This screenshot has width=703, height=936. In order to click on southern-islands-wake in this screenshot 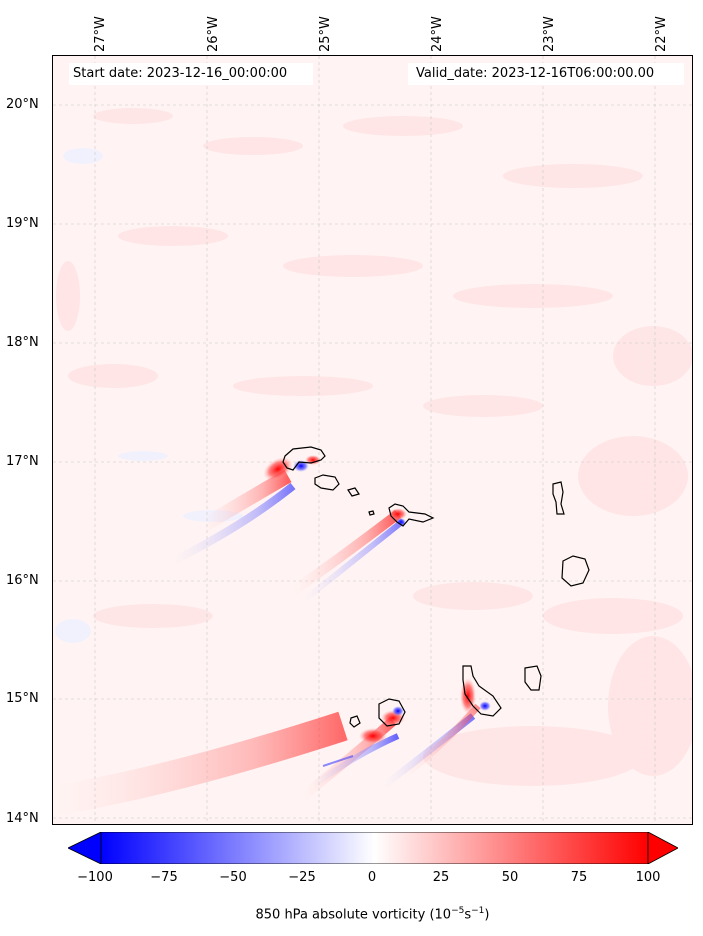, I will do `click(272, 747)`.